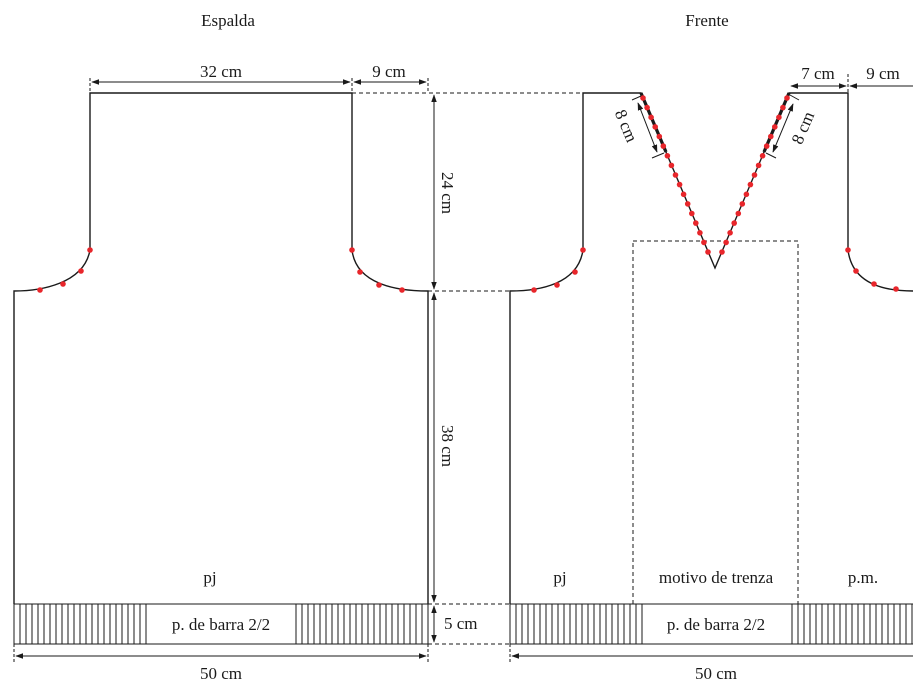  I want to click on front-rib-label: p. de barra 2/2, so click(716, 624).